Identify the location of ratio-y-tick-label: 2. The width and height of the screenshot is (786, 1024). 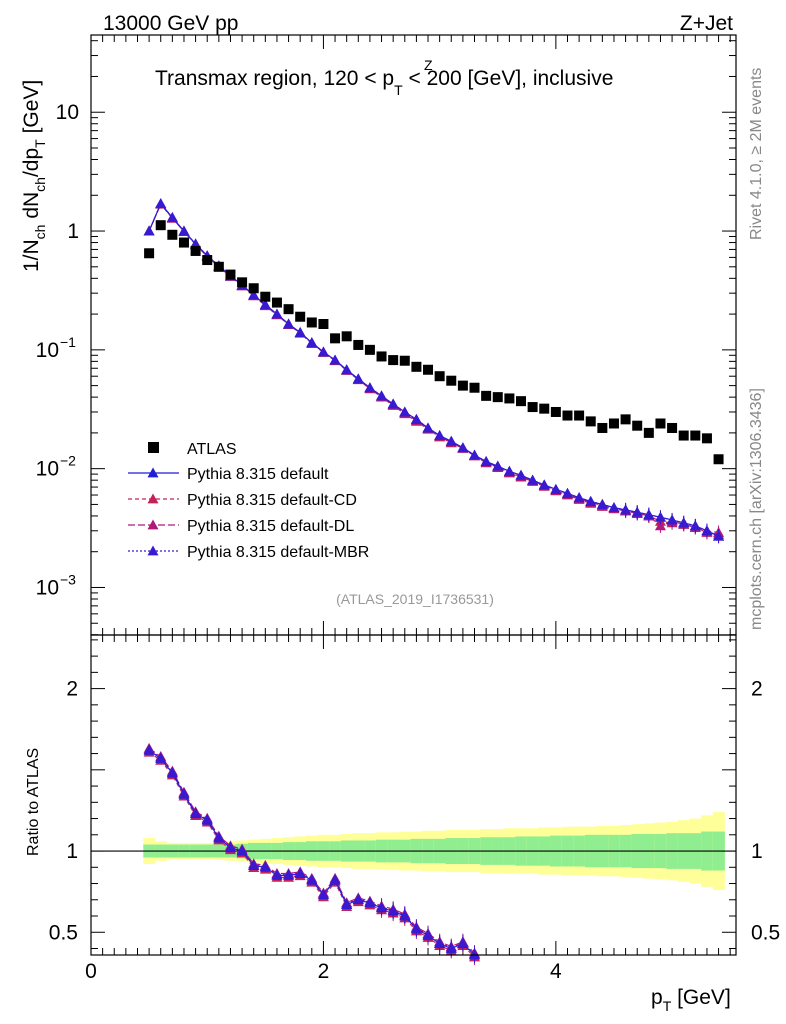
(72, 689).